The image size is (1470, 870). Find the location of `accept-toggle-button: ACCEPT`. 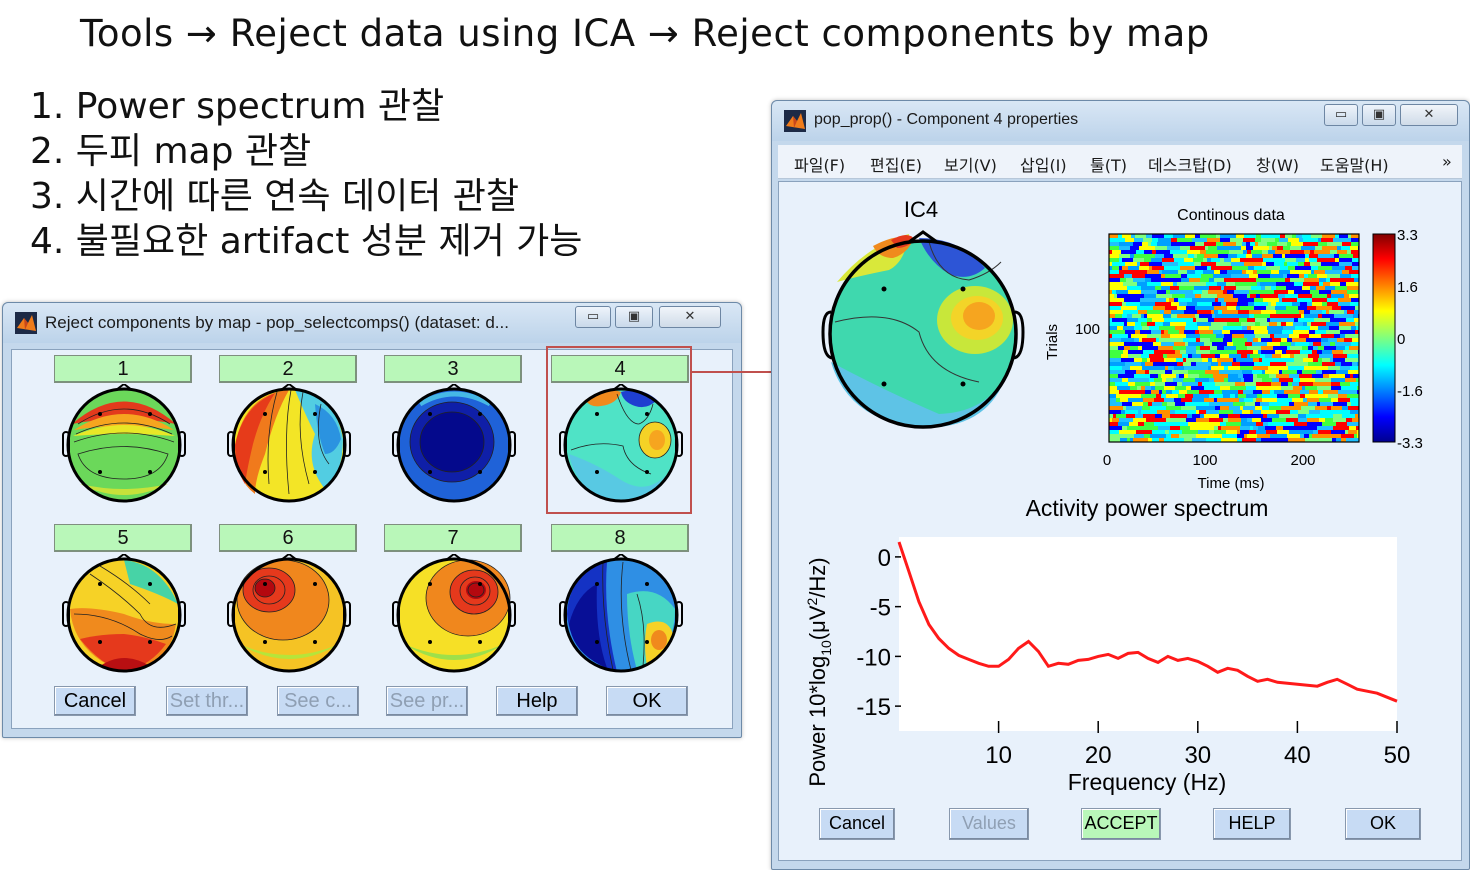

accept-toggle-button: ACCEPT is located at coordinates (1121, 824).